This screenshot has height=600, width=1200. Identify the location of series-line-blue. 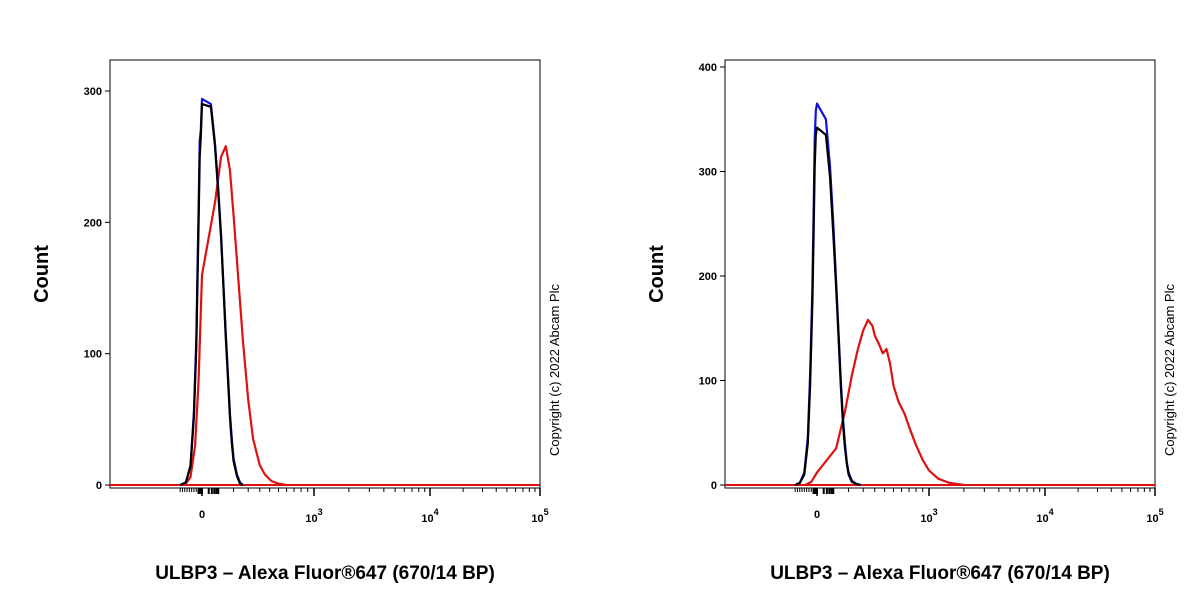
(211, 292).